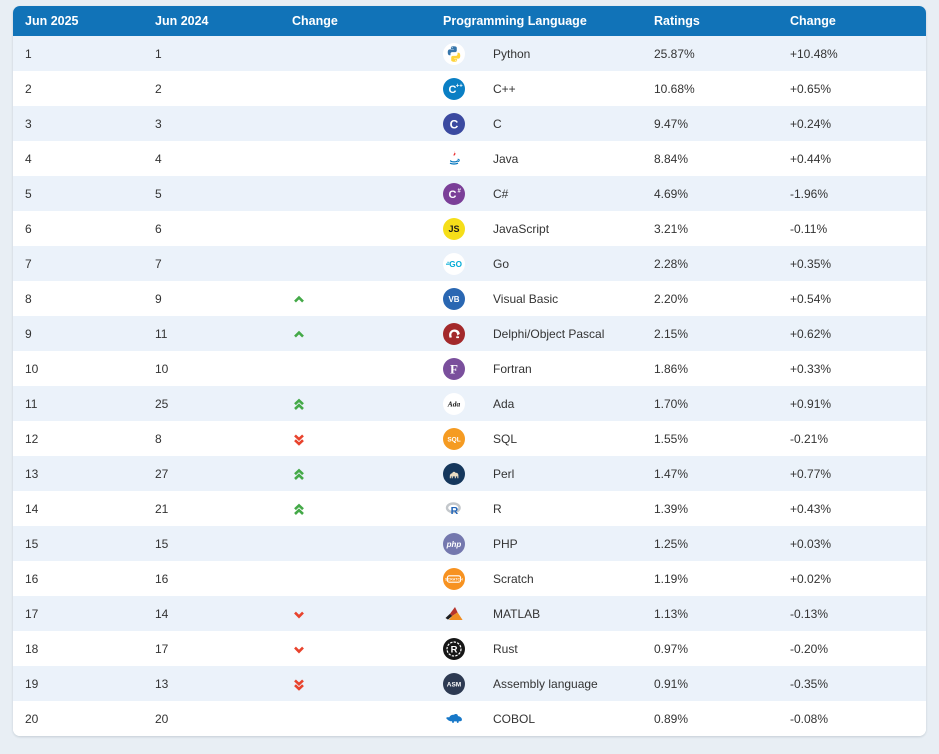 The image size is (939, 754). I want to click on ratings-cell: 0.97%, so click(671, 648).